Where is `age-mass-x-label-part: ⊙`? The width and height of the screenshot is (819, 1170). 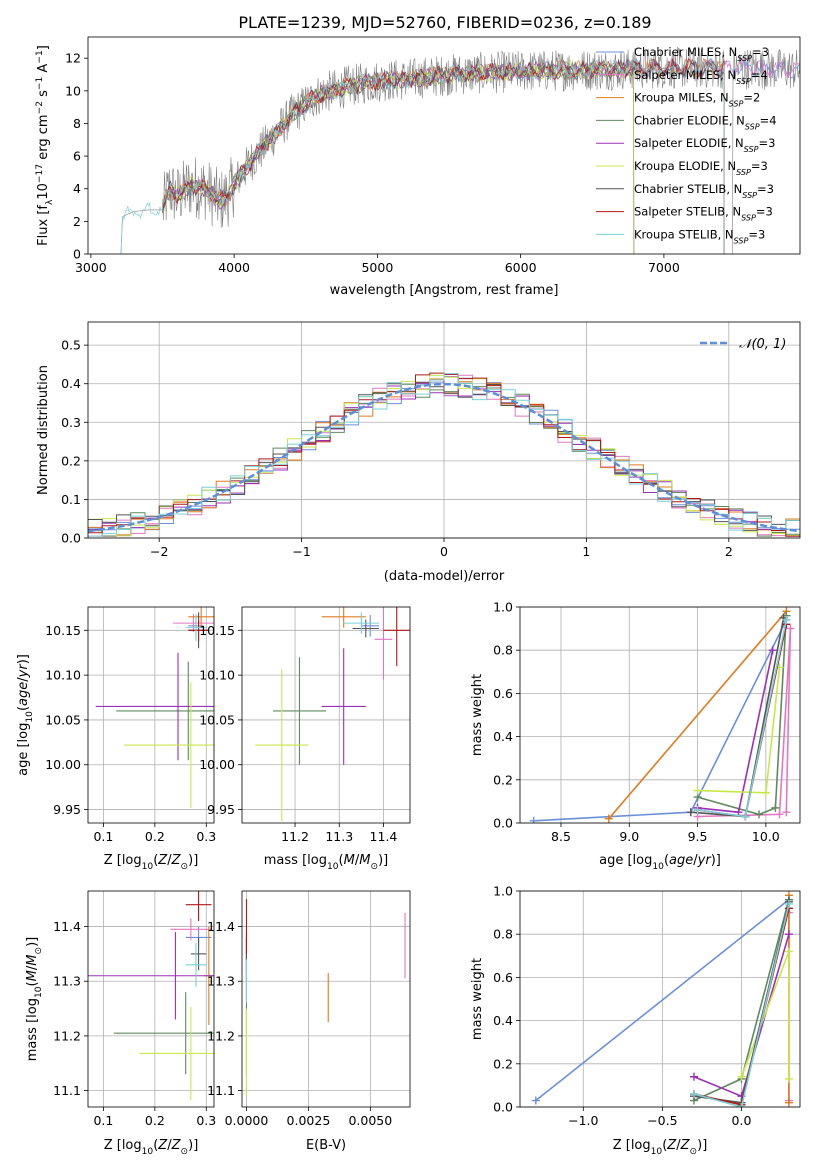 age-mass-x-label-part: ⊙ is located at coordinates (374, 867).